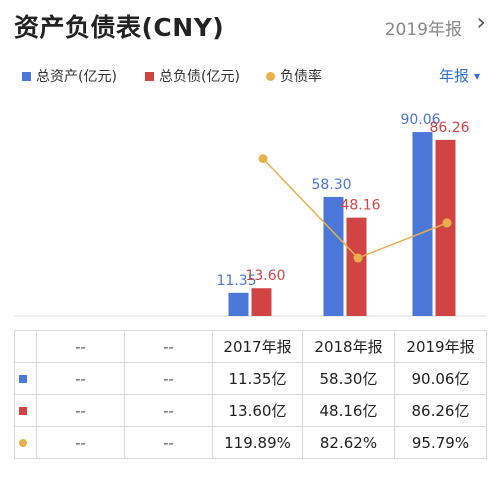 The image size is (500, 503). What do you see at coordinates (476, 75) in the screenshot?
I see `caret-down-icon: ▾` at bounding box center [476, 75].